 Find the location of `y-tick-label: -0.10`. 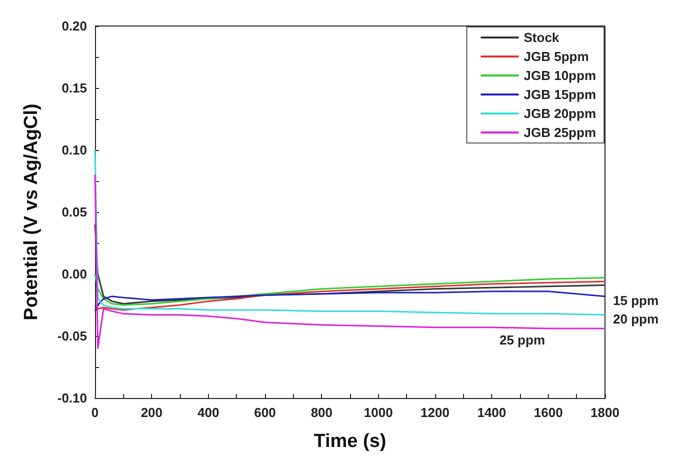

y-tick-label: -0.10 is located at coordinates (72, 398).